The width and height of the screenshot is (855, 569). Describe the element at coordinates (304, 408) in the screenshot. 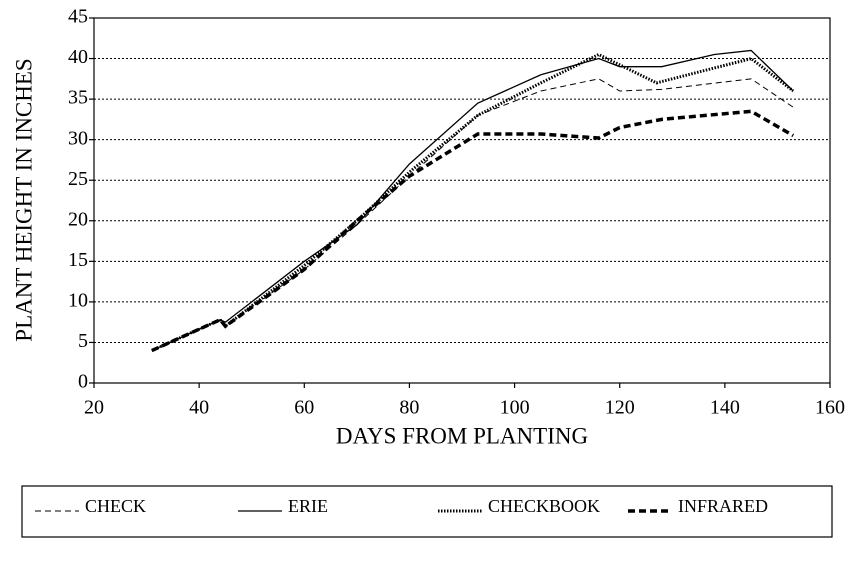

I see `x-tick-label: 60` at that location.